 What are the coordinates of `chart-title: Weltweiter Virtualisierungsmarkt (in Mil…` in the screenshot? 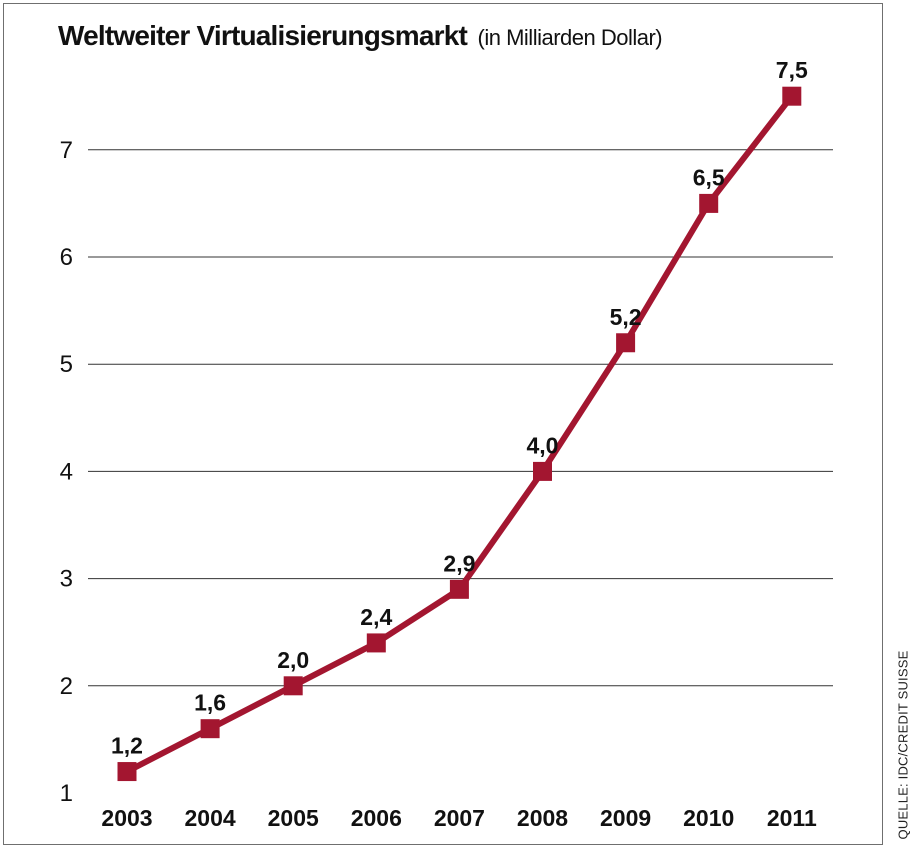 It's located at (360, 36).